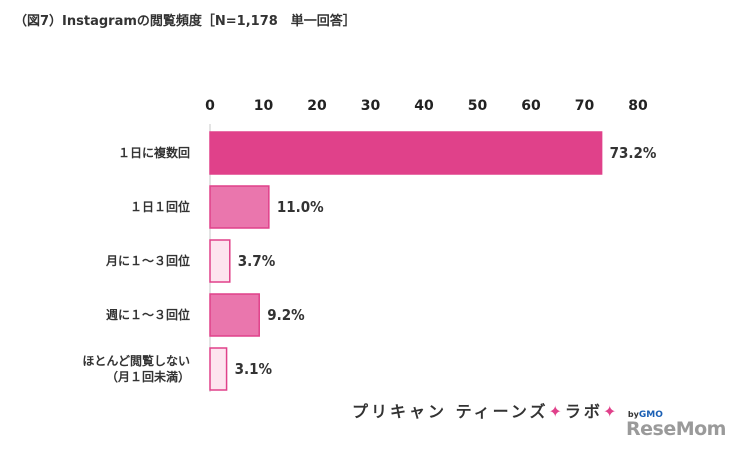 Image resolution: width=738 pixels, height=451 pixels. I want to click on brand-by: by, so click(633, 414).